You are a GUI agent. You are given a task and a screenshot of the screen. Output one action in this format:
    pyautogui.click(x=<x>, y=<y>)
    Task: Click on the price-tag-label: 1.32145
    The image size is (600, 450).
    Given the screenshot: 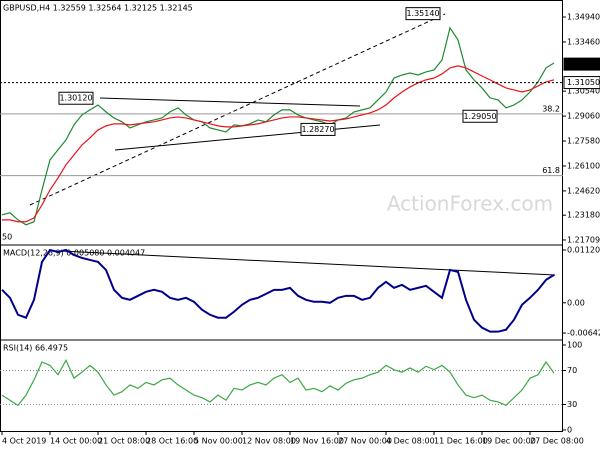 What is the action you would take?
    pyautogui.click(x=583, y=64)
    